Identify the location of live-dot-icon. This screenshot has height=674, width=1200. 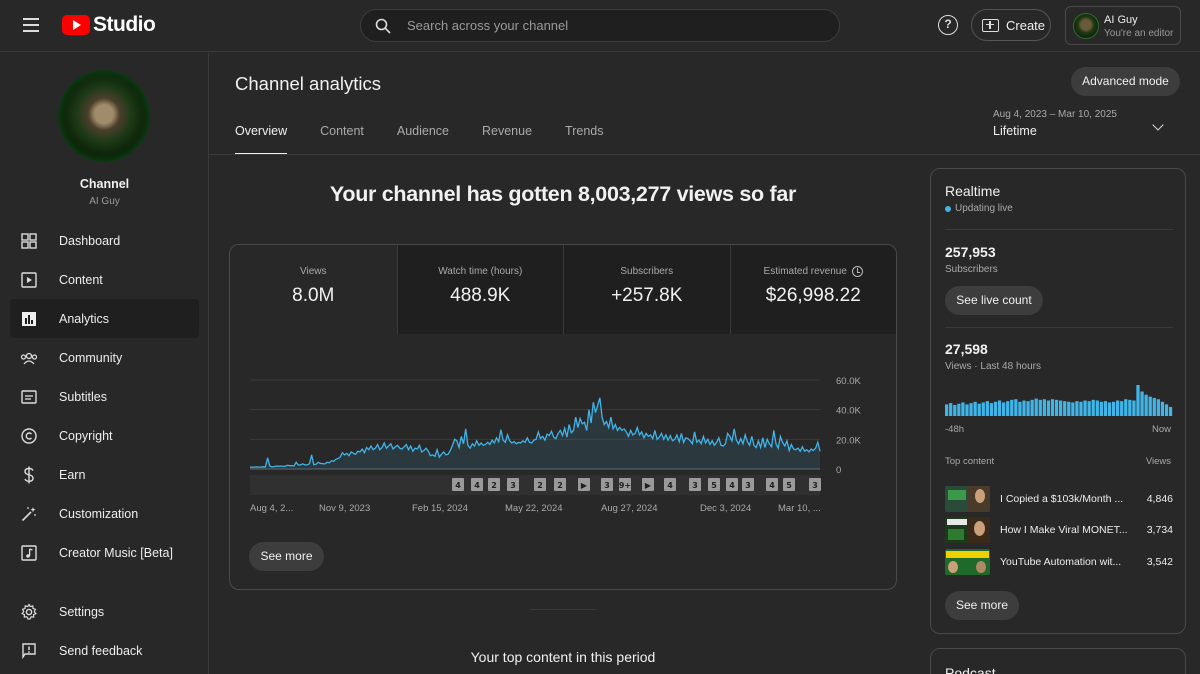
(948, 208).